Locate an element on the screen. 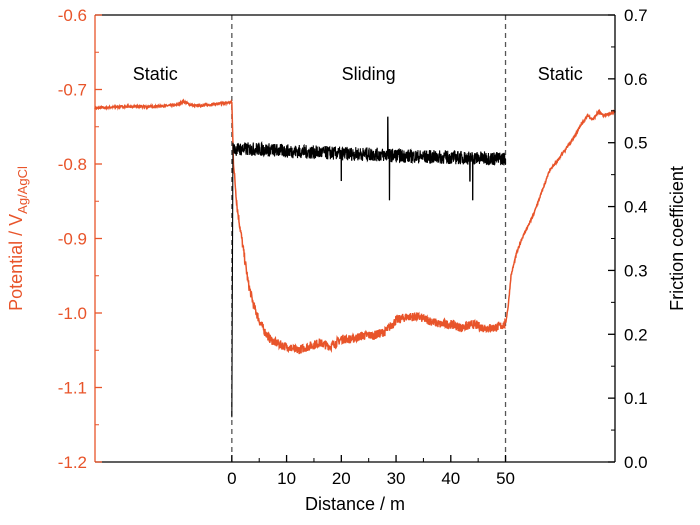 The width and height of the screenshot is (700, 525). left-tick-label: -0.8 is located at coordinates (72, 164).